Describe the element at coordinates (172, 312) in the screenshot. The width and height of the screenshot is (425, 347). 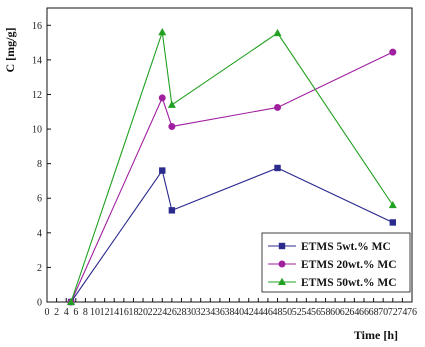
I see `x-tick-label: 26` at that location.